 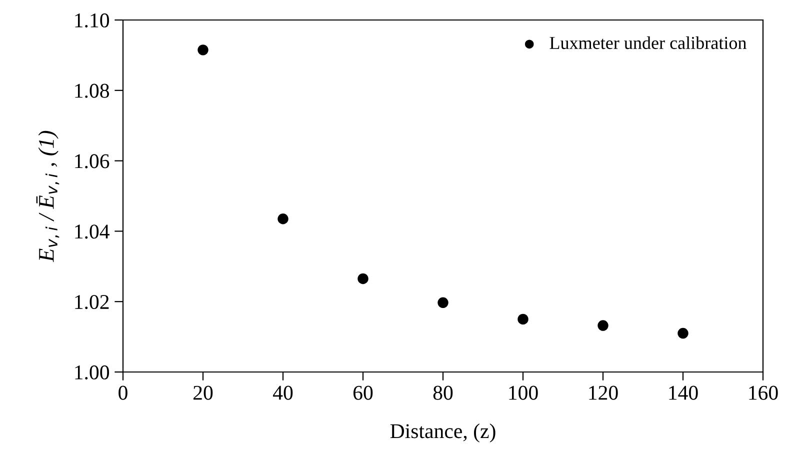 I want to click on x-tick-label: 100, so click(x=523, y=393).